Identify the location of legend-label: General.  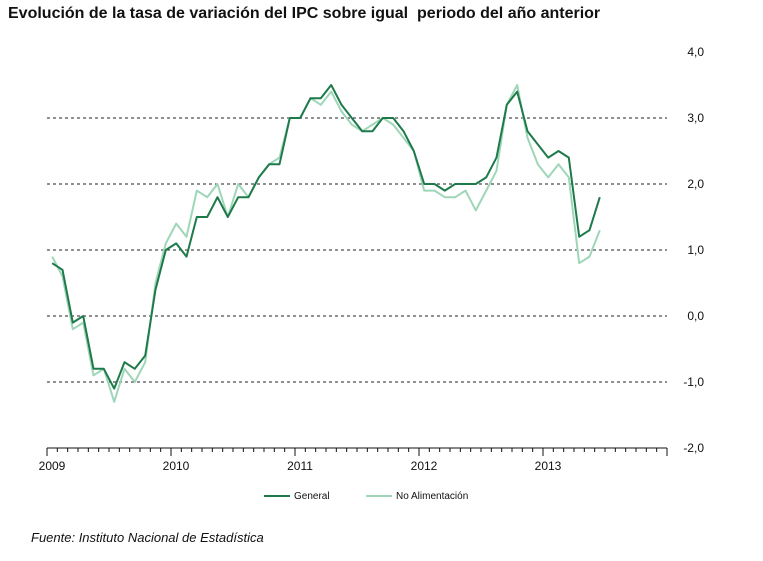
(312, 496).